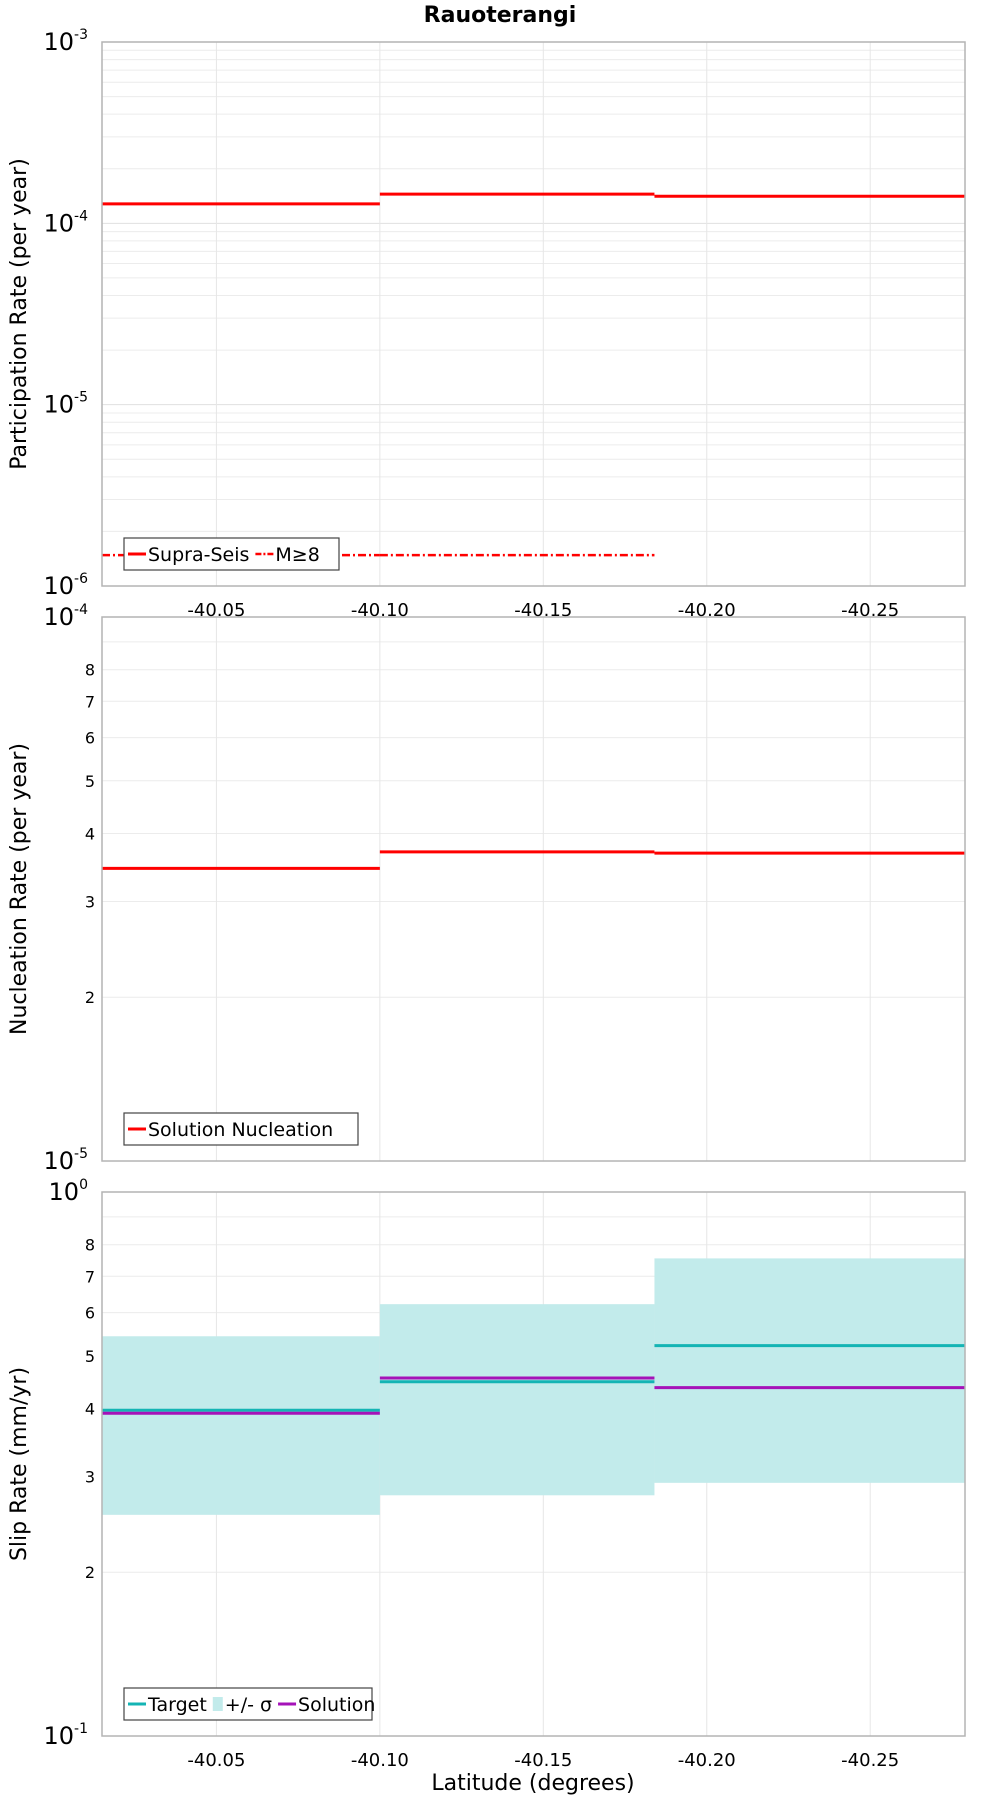  I want to click on y-tick-label: 10⁻⁶, so click(65, 585).